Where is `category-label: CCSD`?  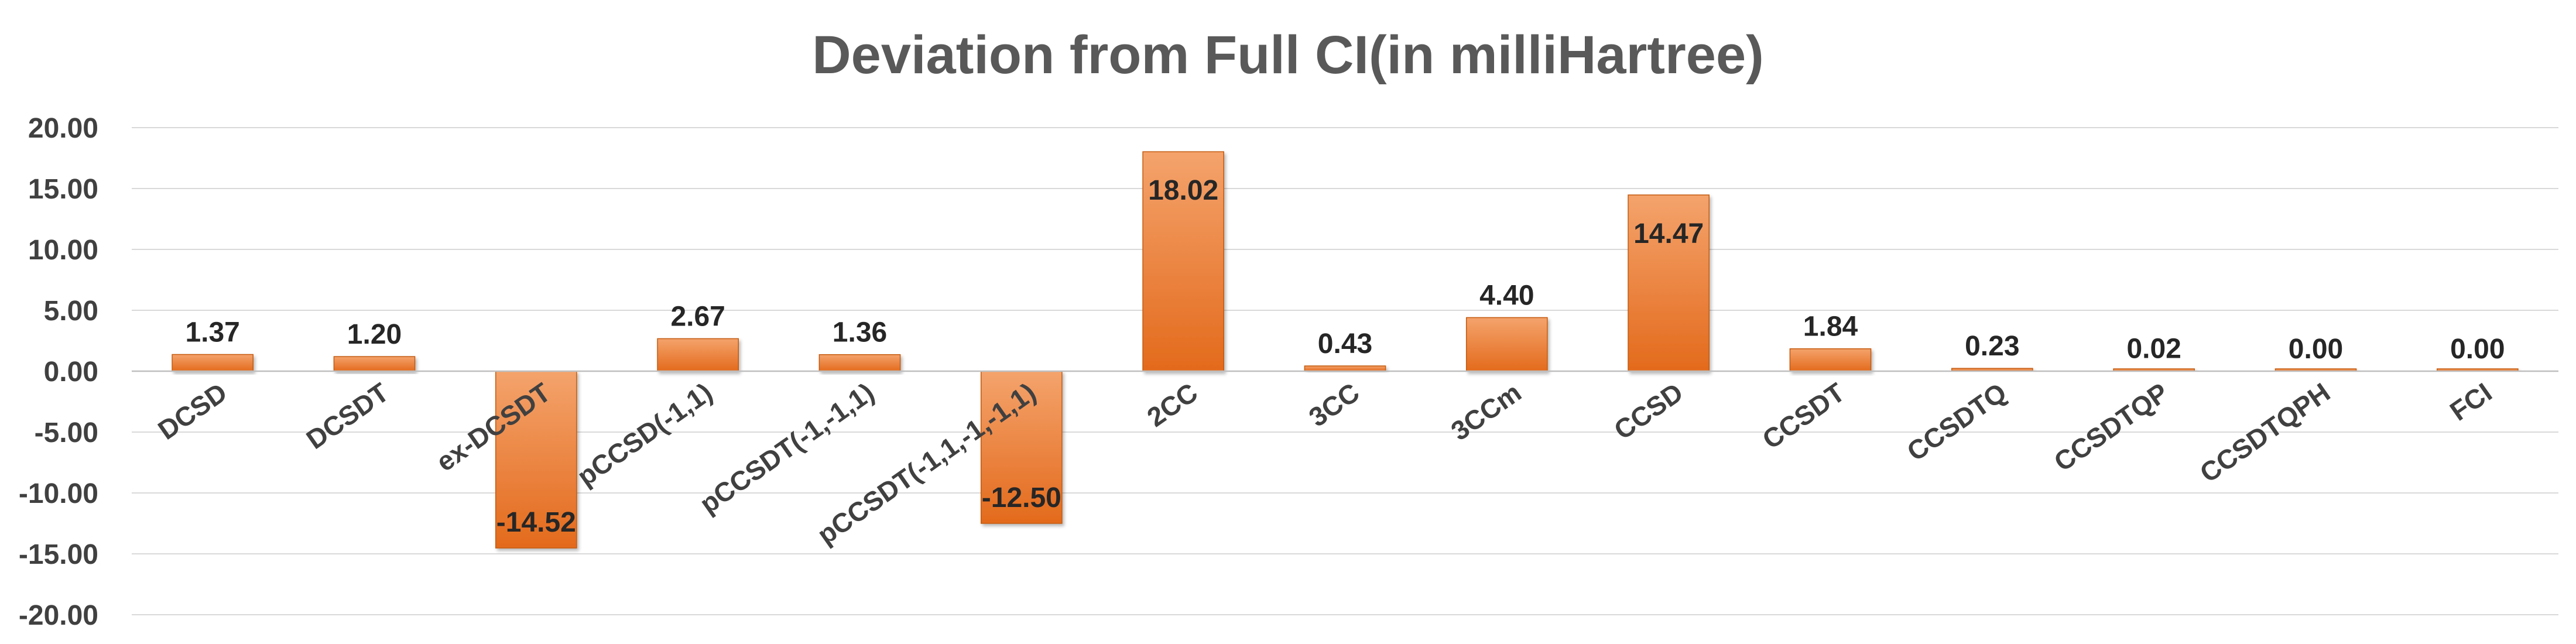 category-label: CCSD is located at coordinates (1648, 411).